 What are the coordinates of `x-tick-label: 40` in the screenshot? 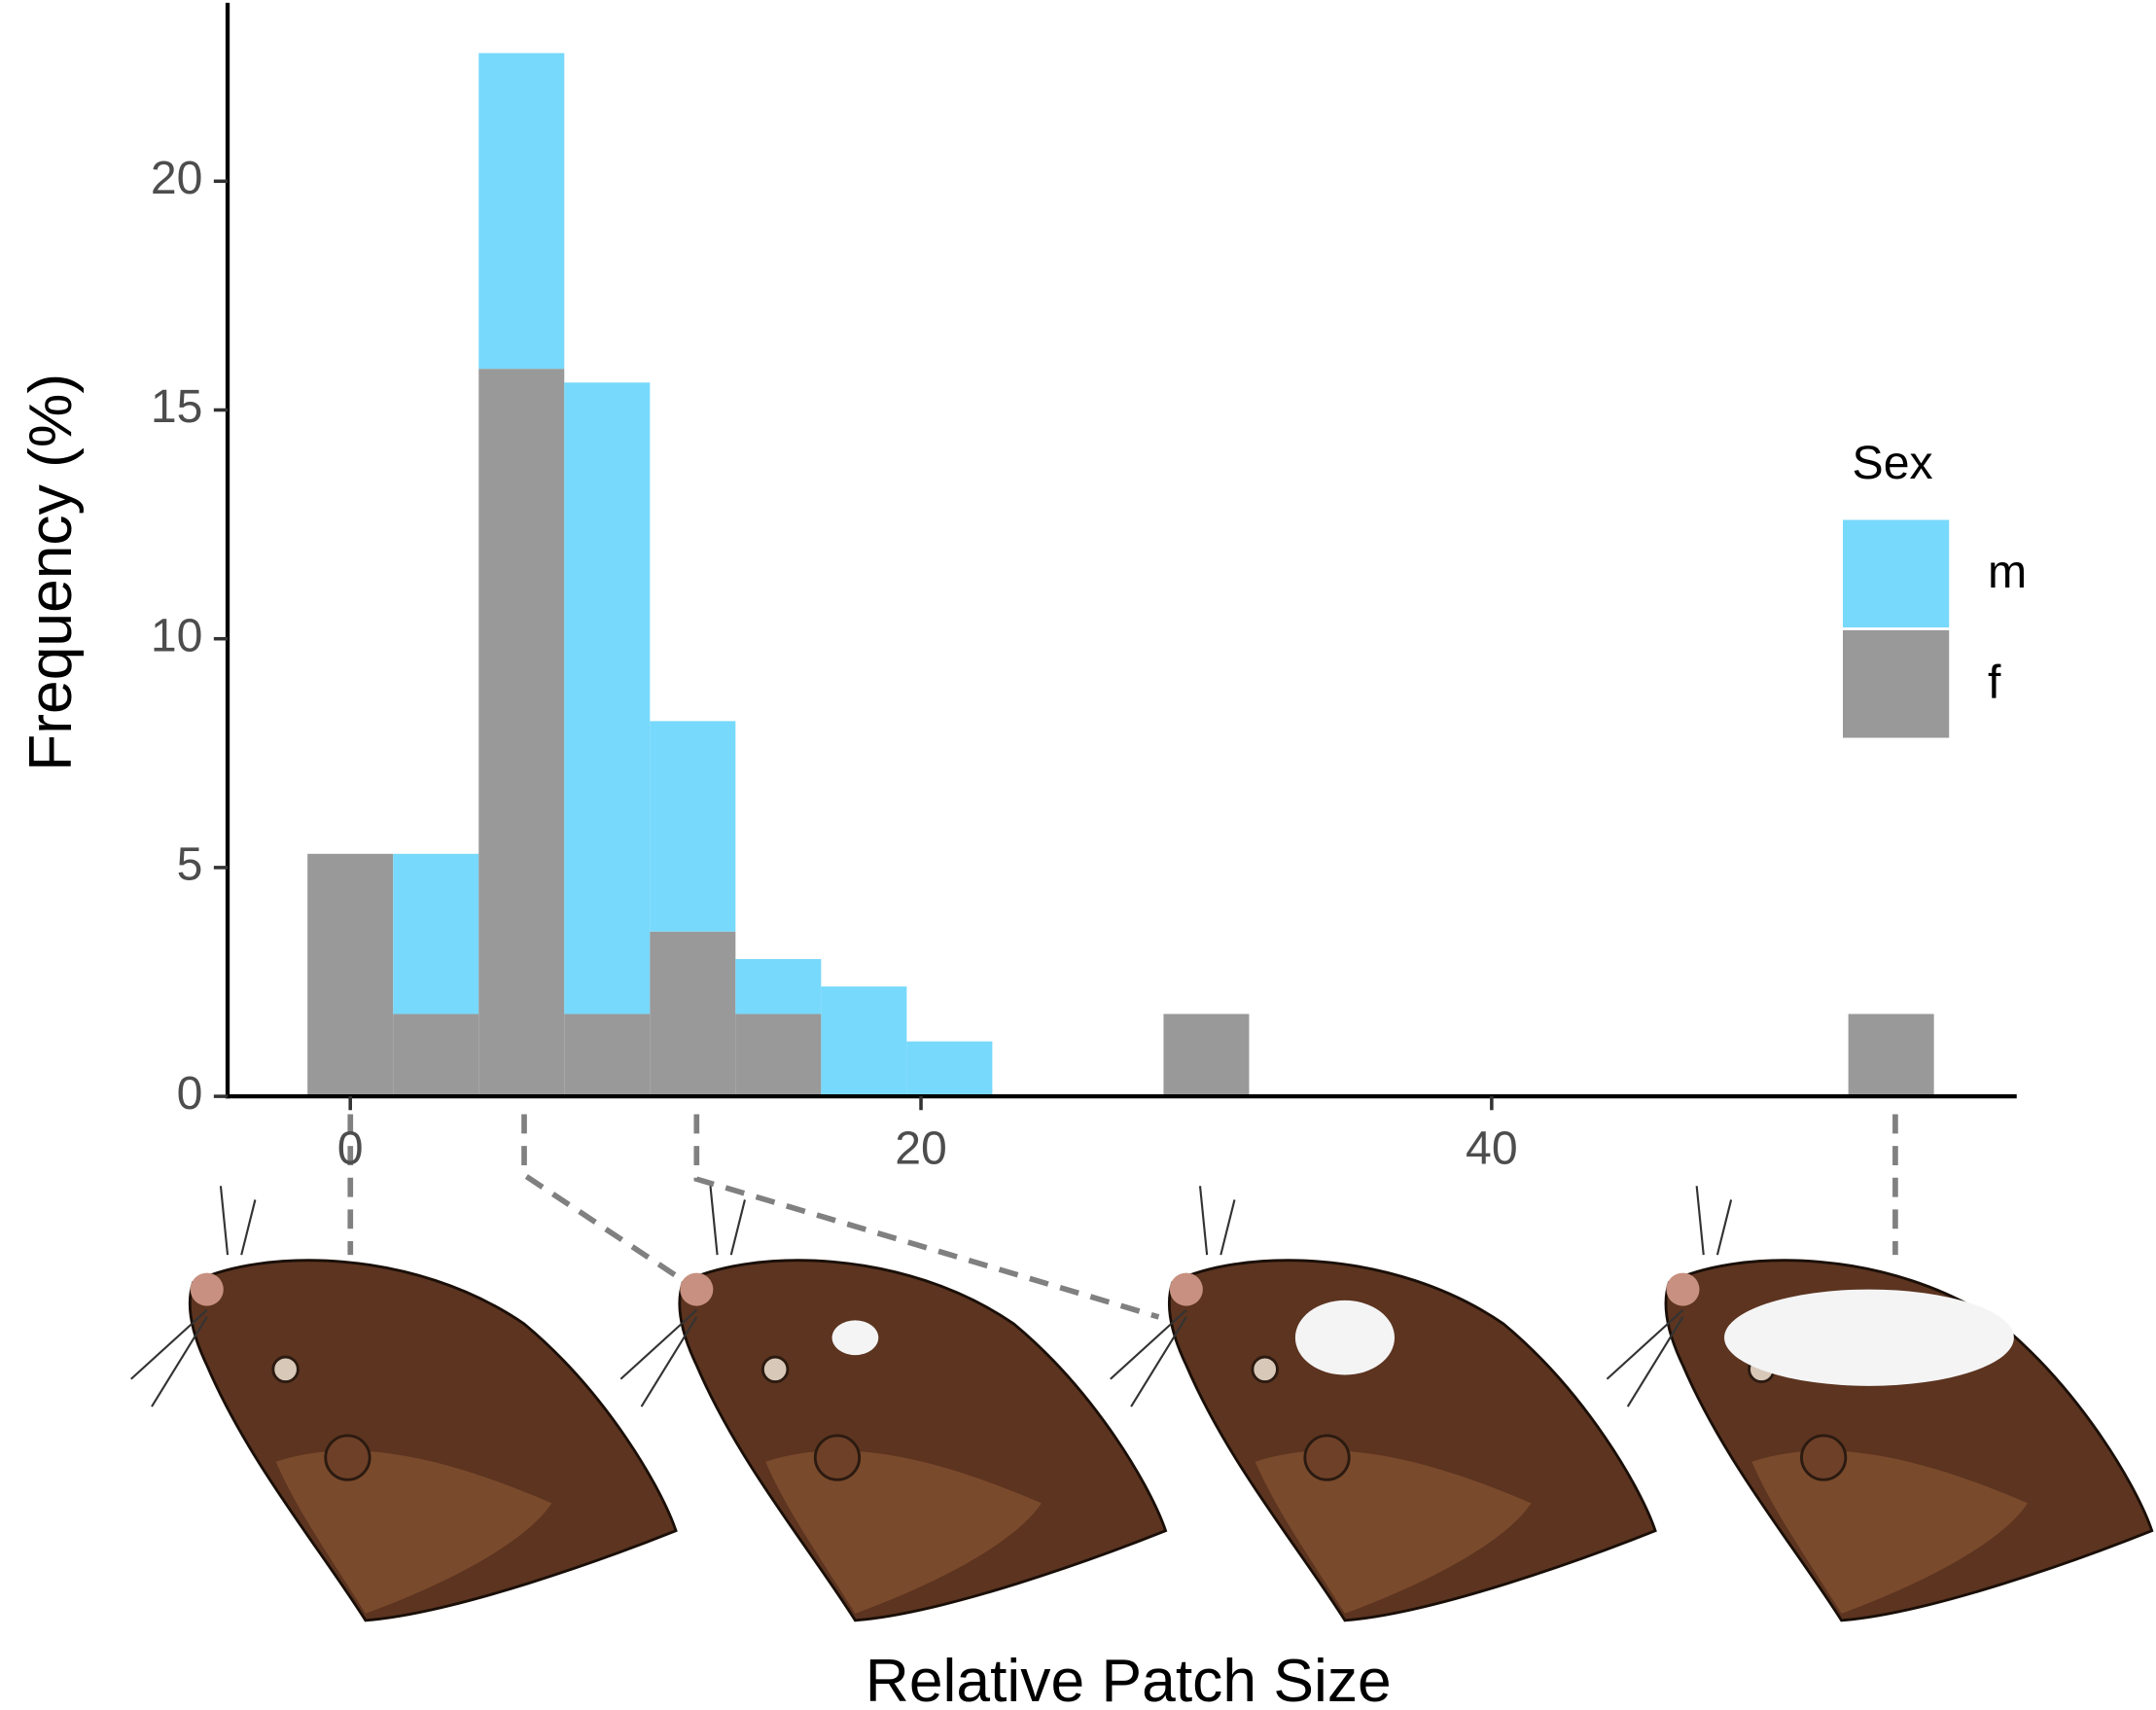 It's located at (1492, 1149).